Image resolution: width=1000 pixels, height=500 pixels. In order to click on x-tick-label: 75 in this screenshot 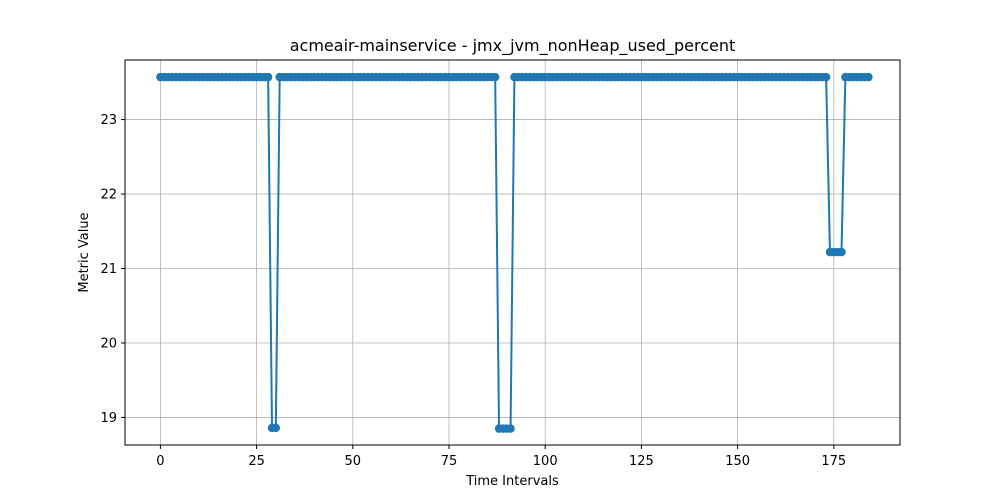, I will do `click(449, 461)`.